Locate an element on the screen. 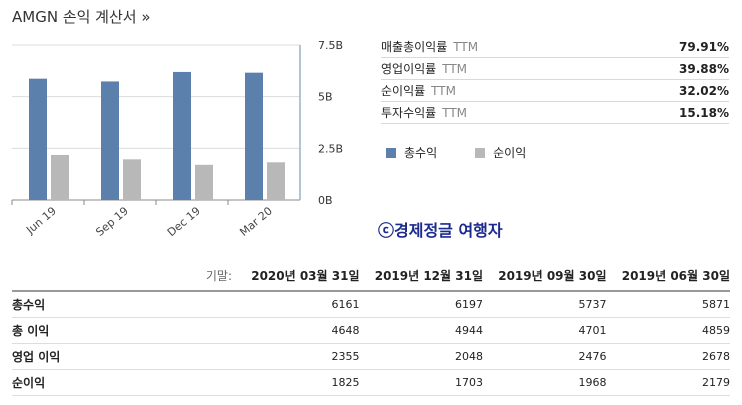 The image size is (742, 405). x-tick-label: Jun 19 is located at coordinates (41, 220).